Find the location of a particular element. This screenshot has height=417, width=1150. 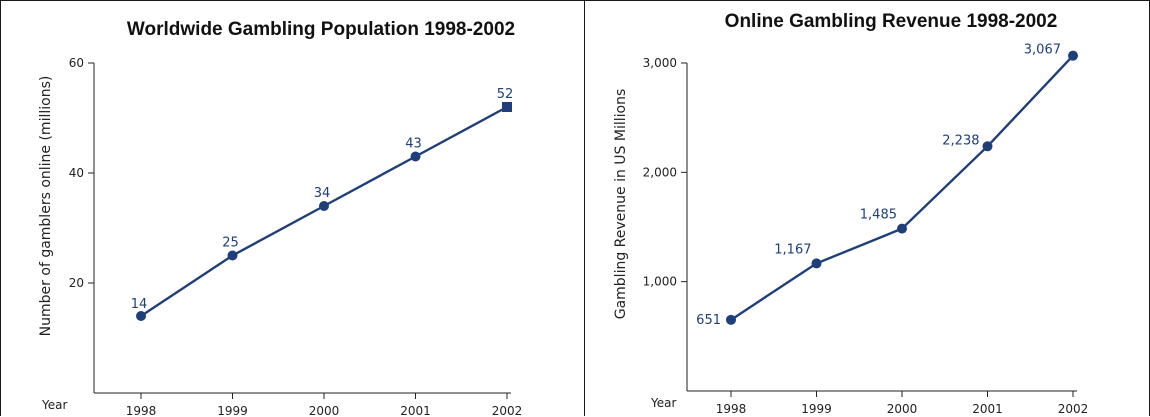

y-tick-label: 60 is located at coordinates (76, 63).